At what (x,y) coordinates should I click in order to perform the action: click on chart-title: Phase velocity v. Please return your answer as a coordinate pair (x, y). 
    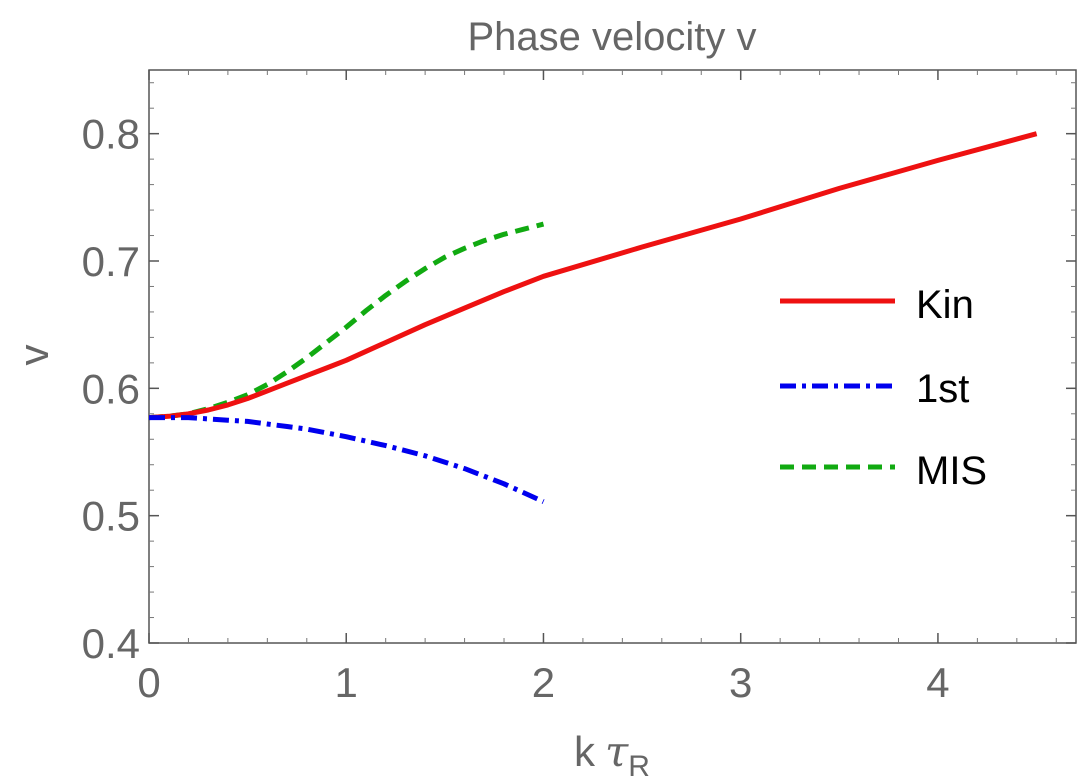
    Looking at the image, I should click on (611, 37).